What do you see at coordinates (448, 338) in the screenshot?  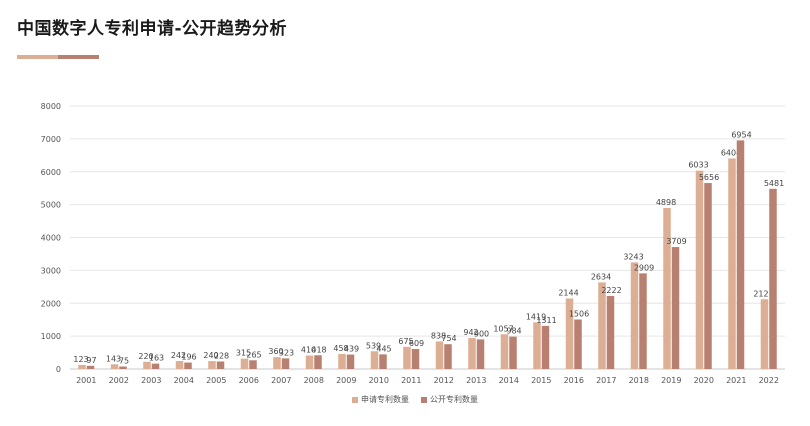 I see `data-label-publication: 754` at bounding box center [448, 338].